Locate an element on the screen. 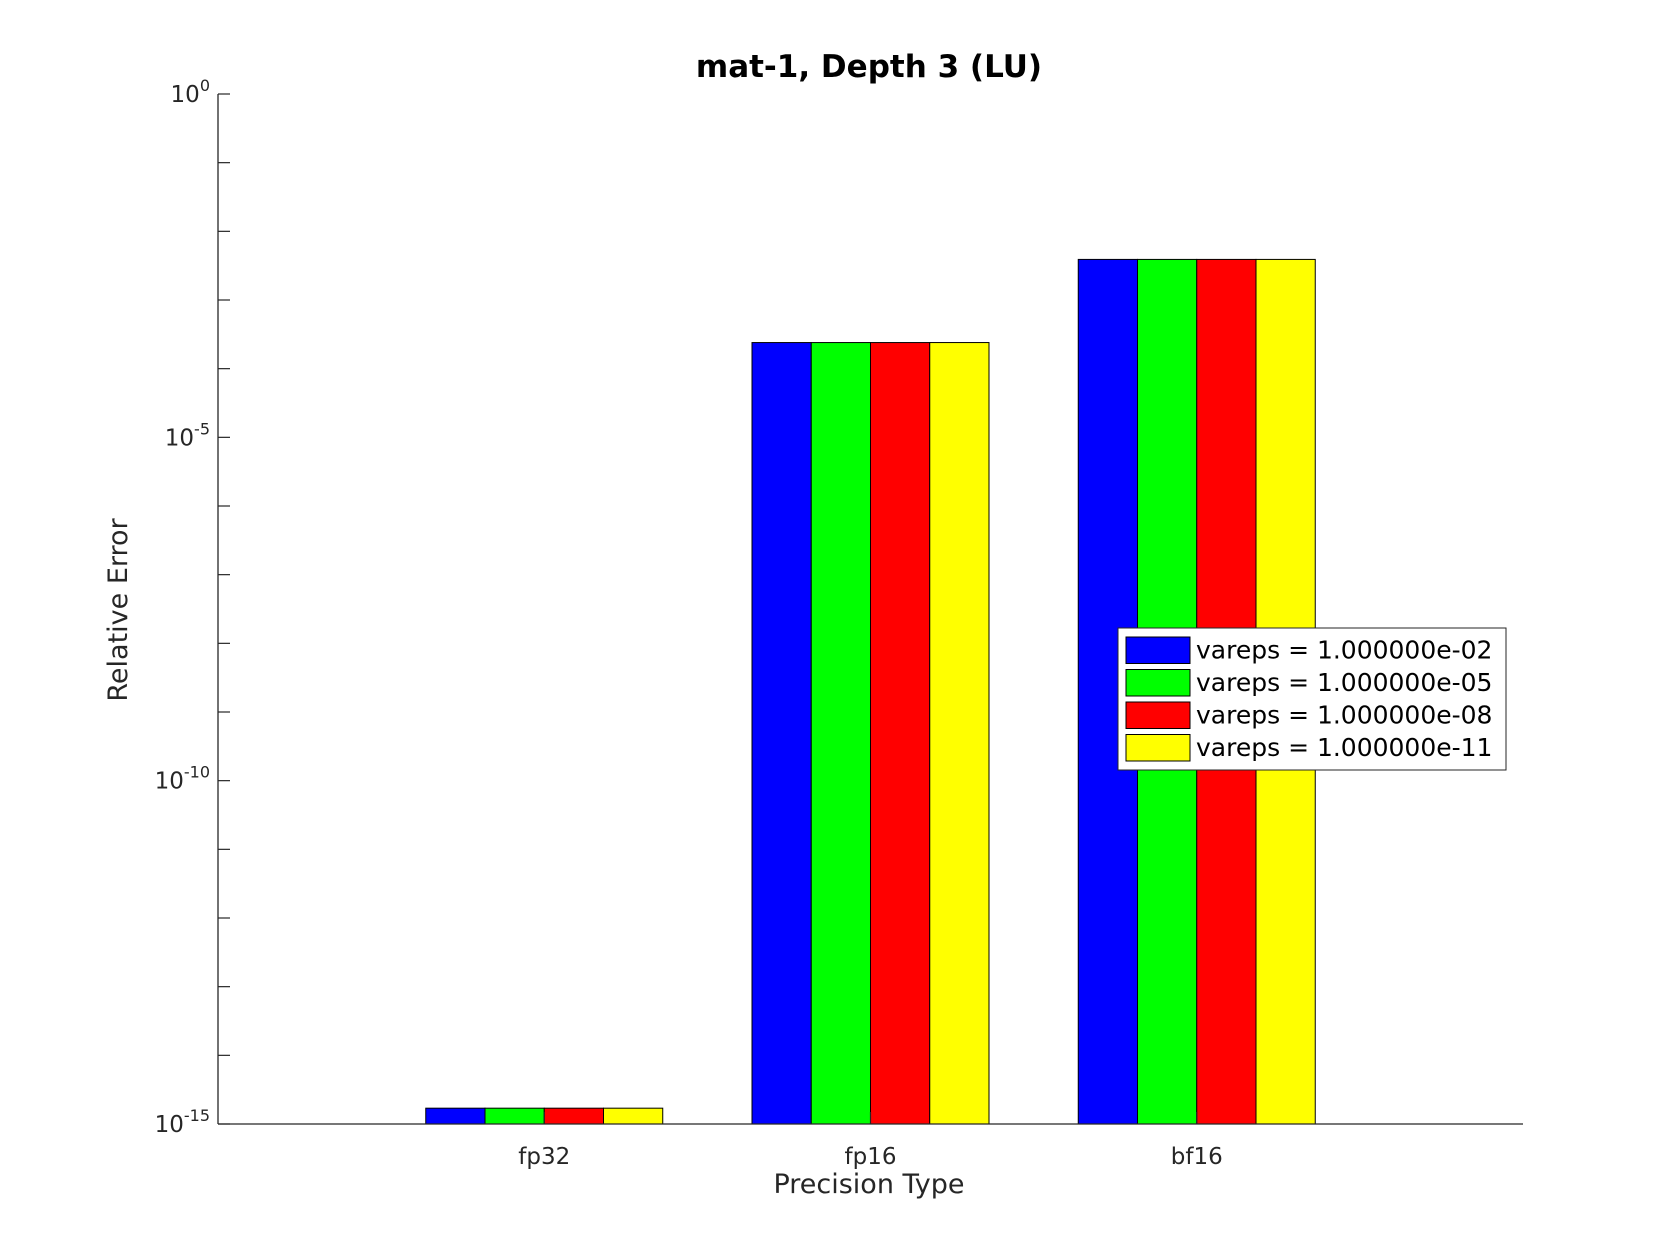 This screenshot has width=1667, height=1250. x-tick-label: fp16 is located at coordinates (871, 1157).